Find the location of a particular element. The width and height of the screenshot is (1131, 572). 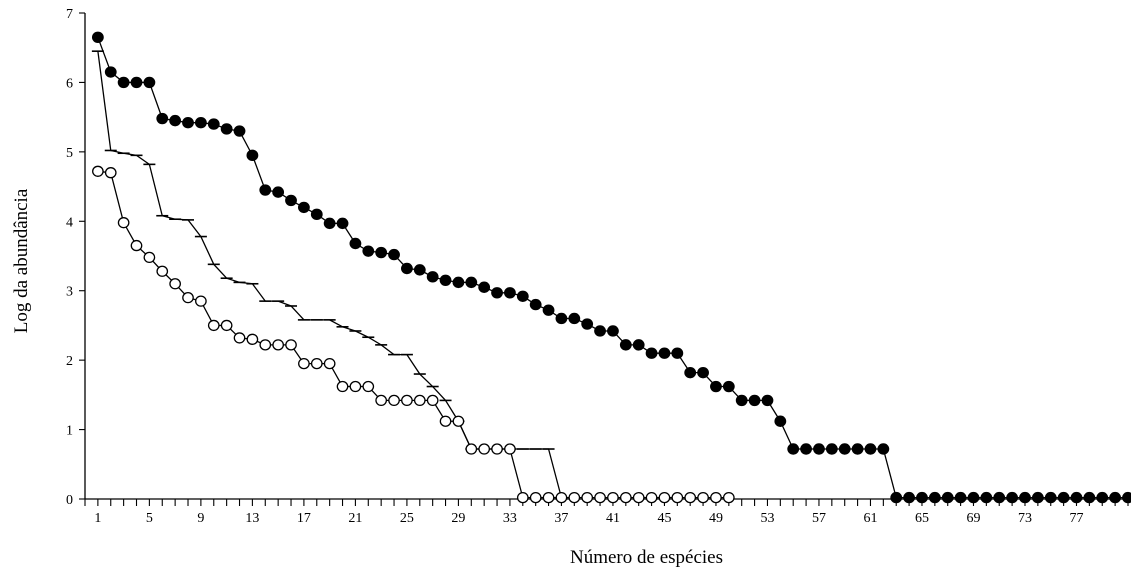

y-tick-label: 6 is located at coordinates (69, 83).